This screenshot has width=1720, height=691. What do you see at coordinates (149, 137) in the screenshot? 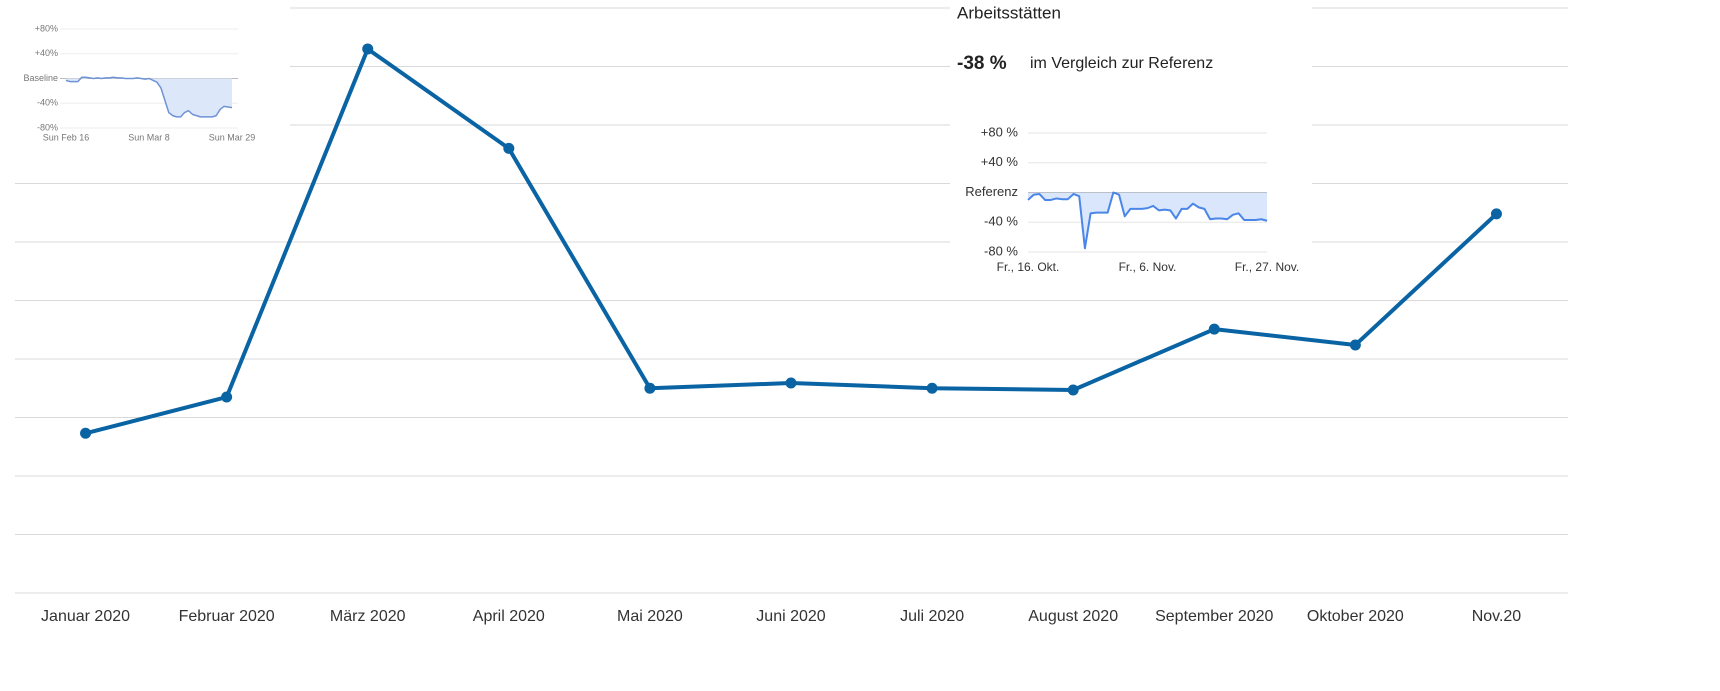
I see `x-tick-label: Sun Mar 8` at bounding box center [149, 137].